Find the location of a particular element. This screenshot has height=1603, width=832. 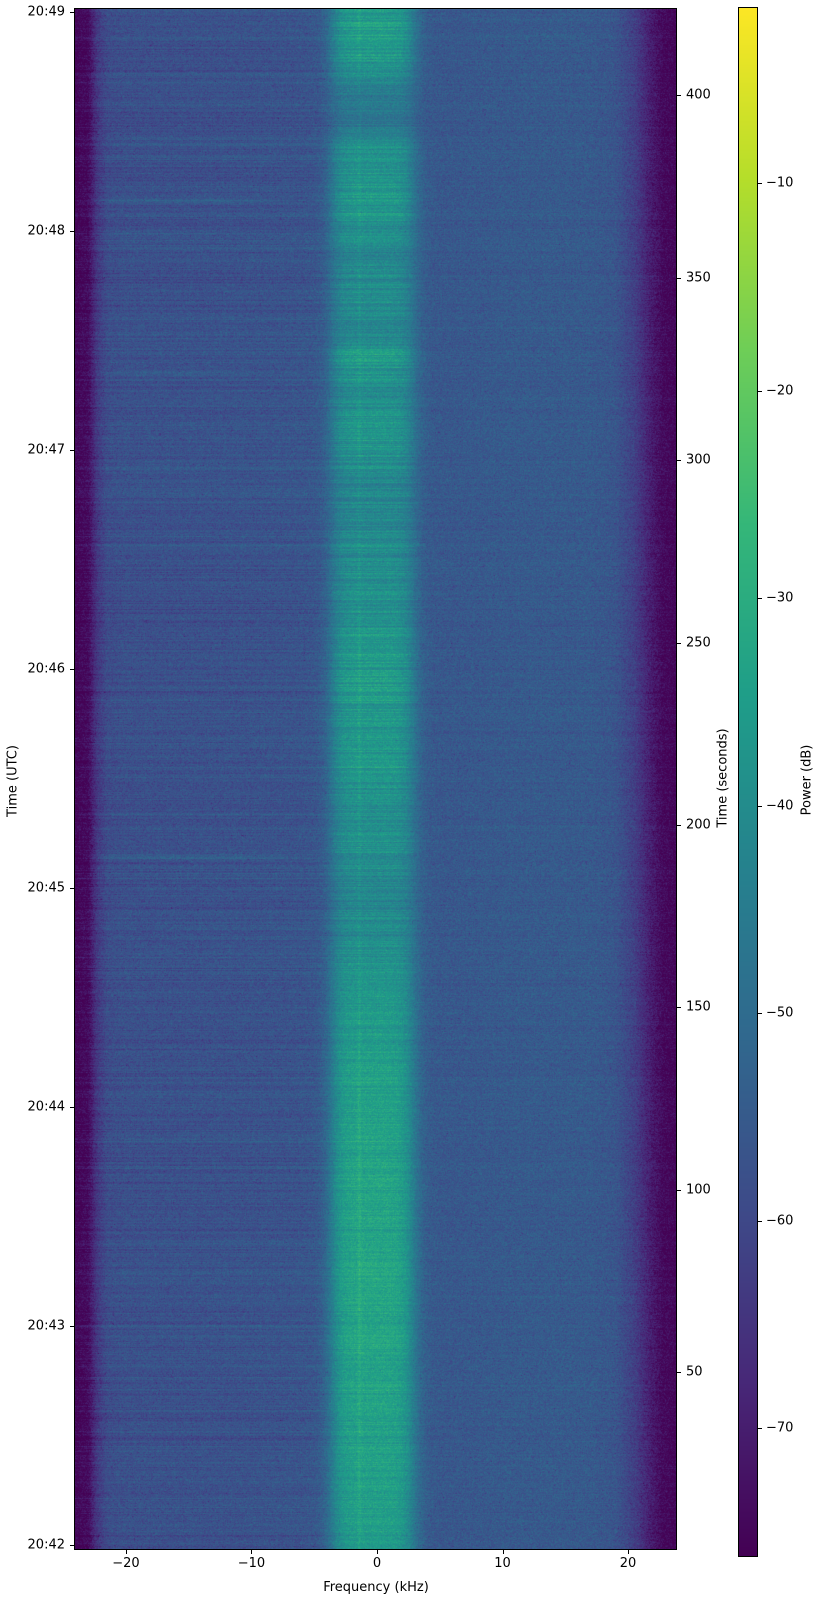

seconds-tick-label: 150 is located at coordinates (698, 1007).